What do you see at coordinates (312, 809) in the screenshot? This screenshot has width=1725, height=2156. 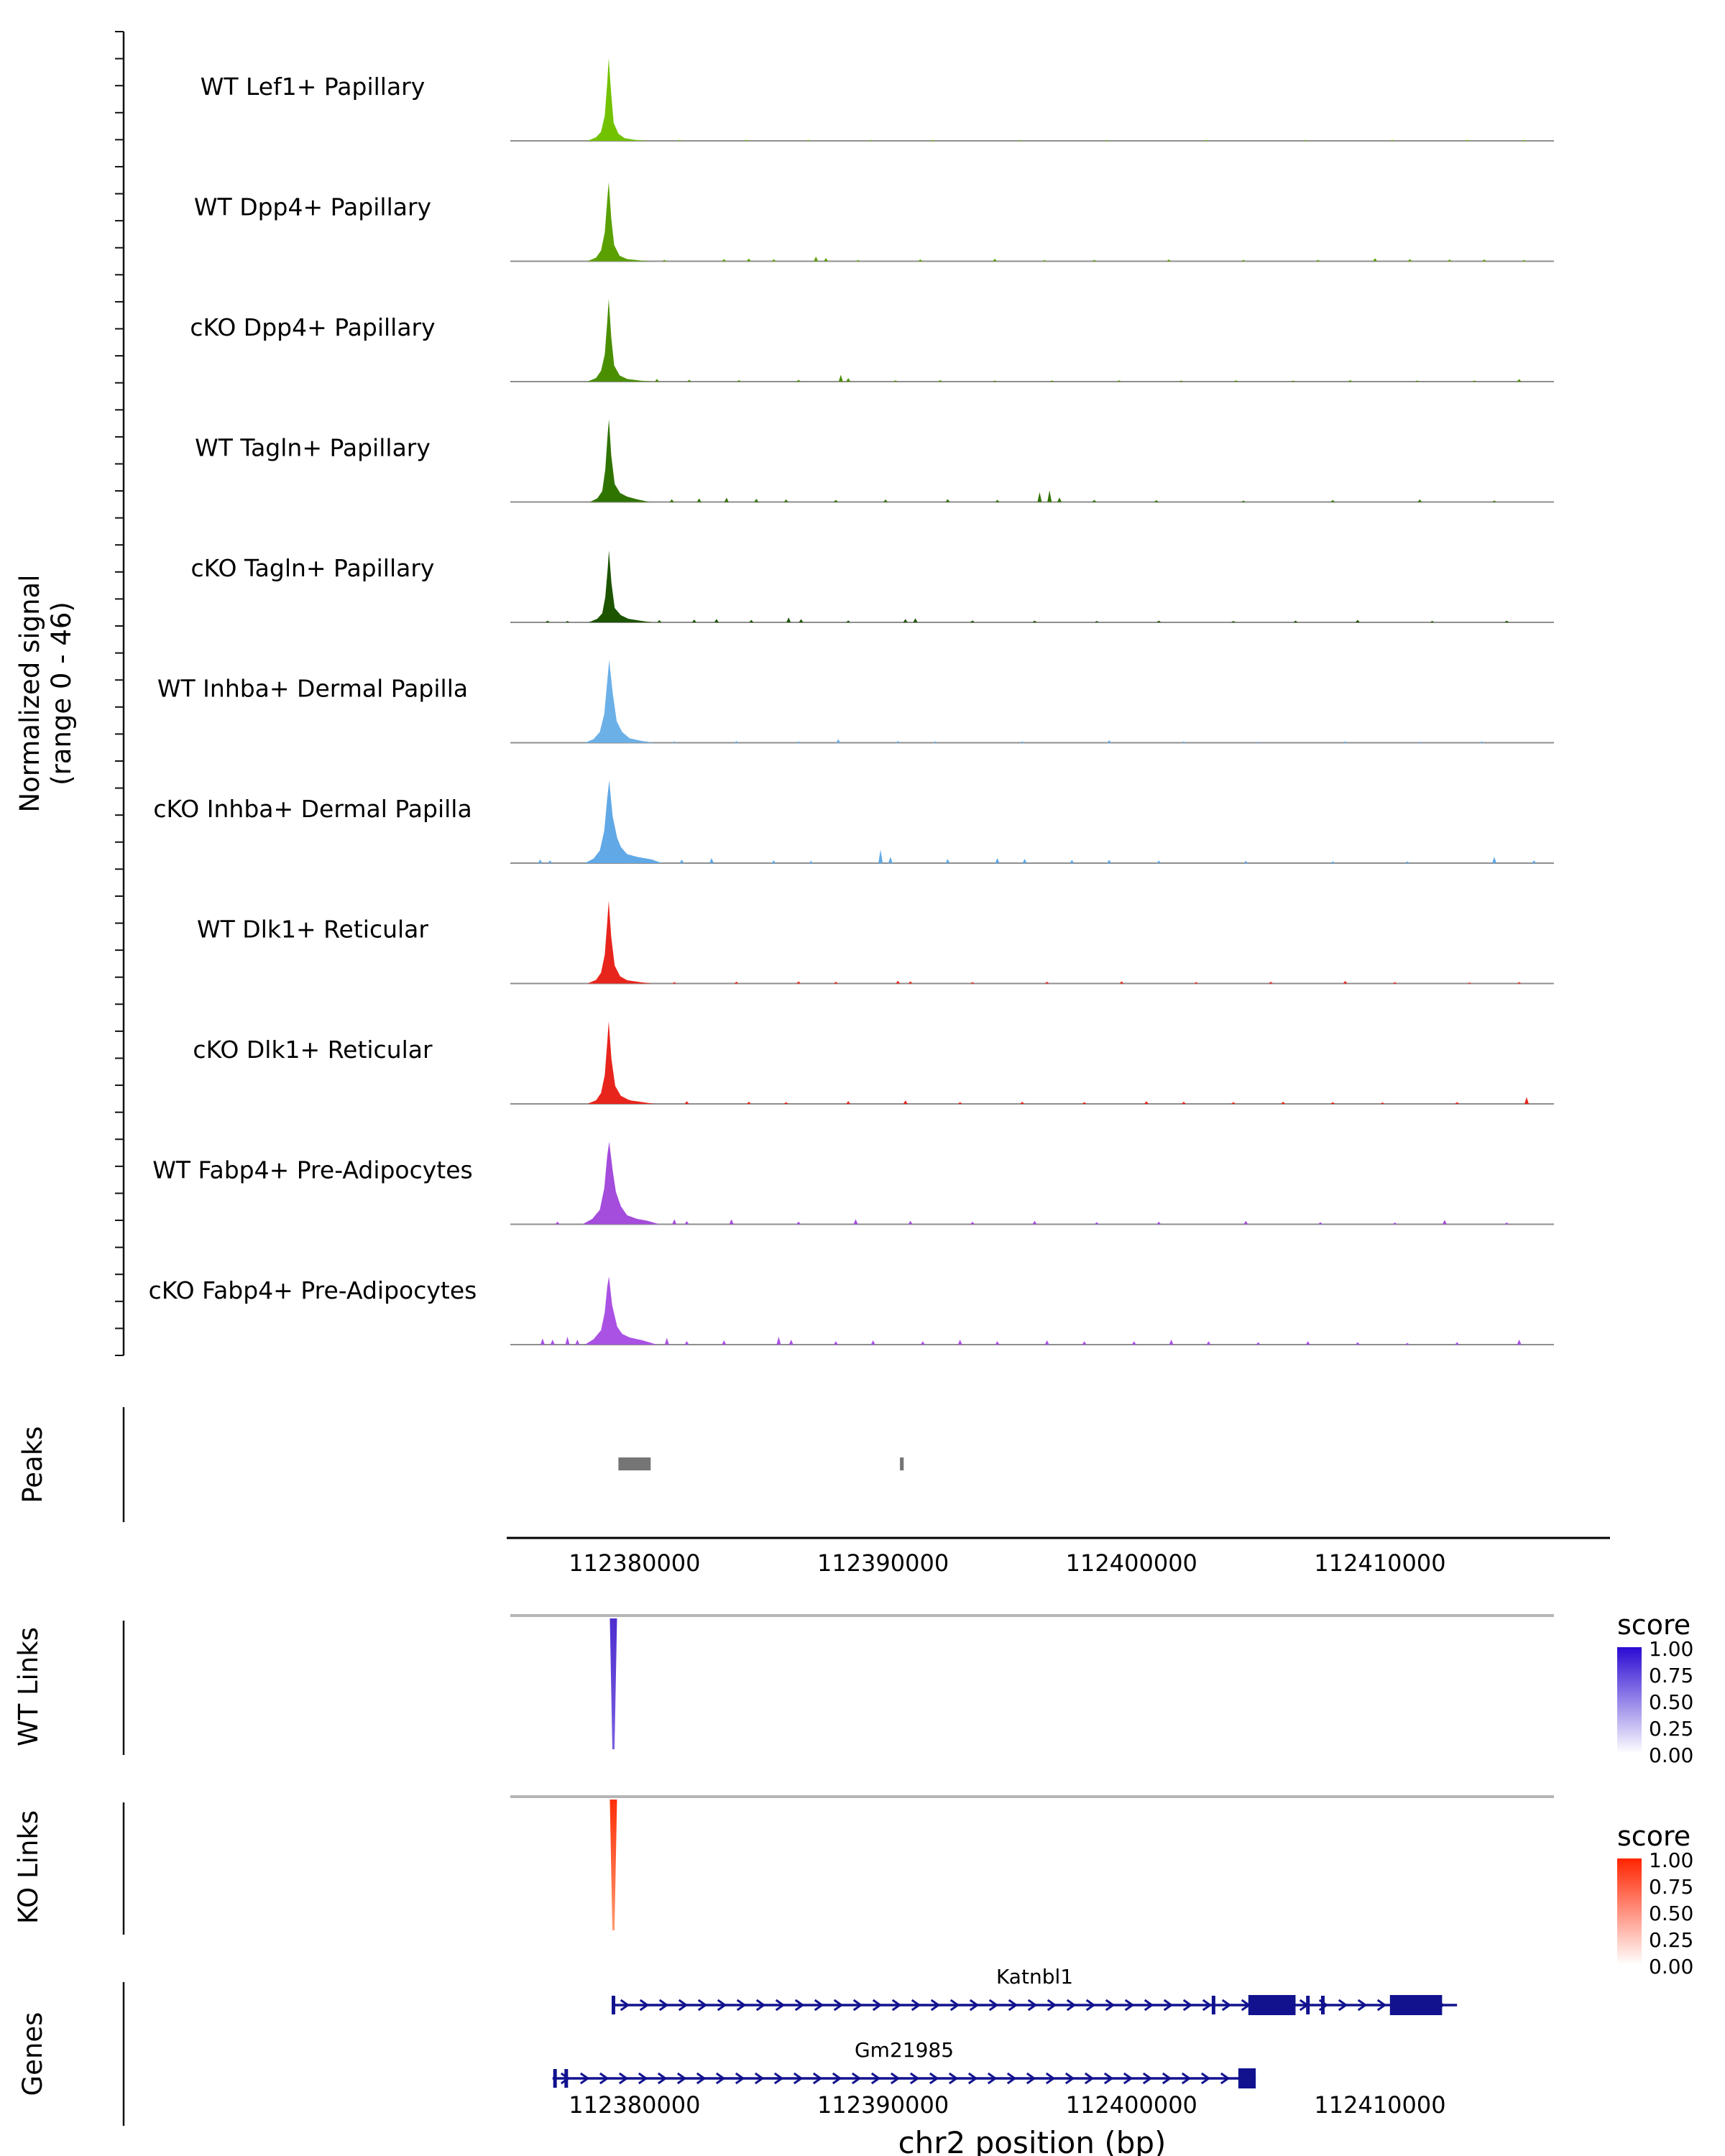 I see `track-label: cKO Inhba+ Dermal Papilla` at bounding box center [312, 809].